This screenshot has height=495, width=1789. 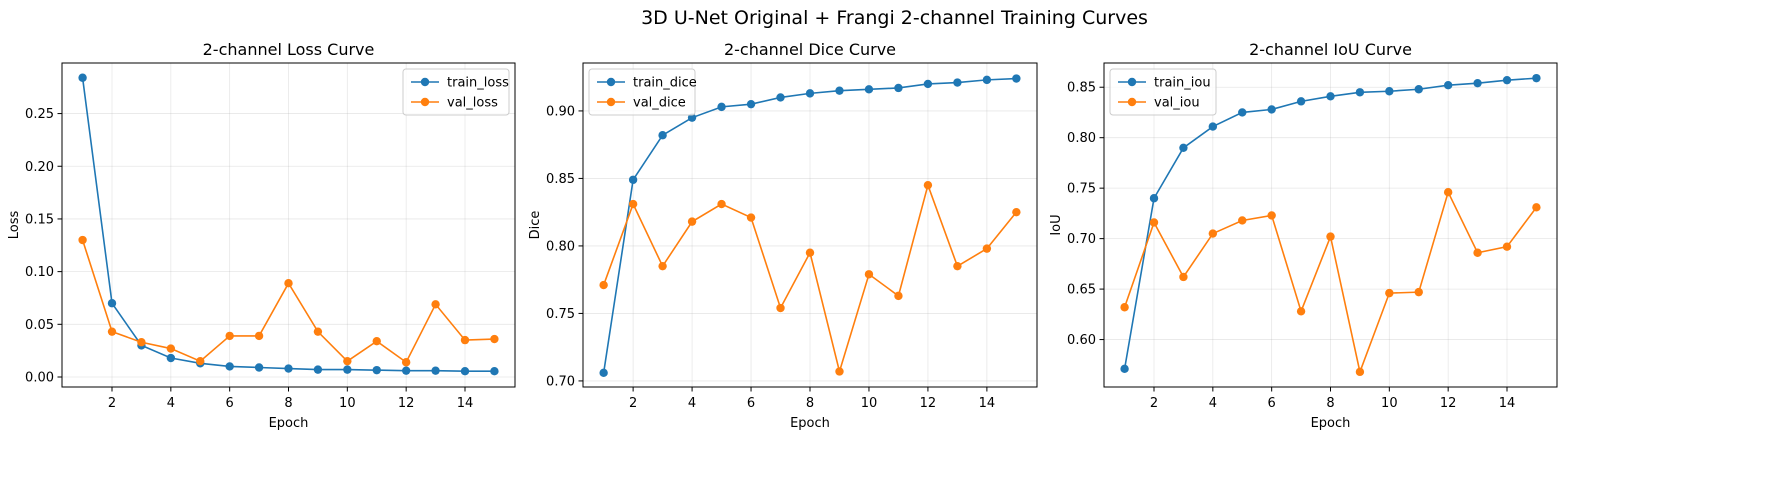 What do you see at coordinates (1182, 83) in the screenshot?
I see `legend-label: train_iou` at bounding box center [1182, 83].